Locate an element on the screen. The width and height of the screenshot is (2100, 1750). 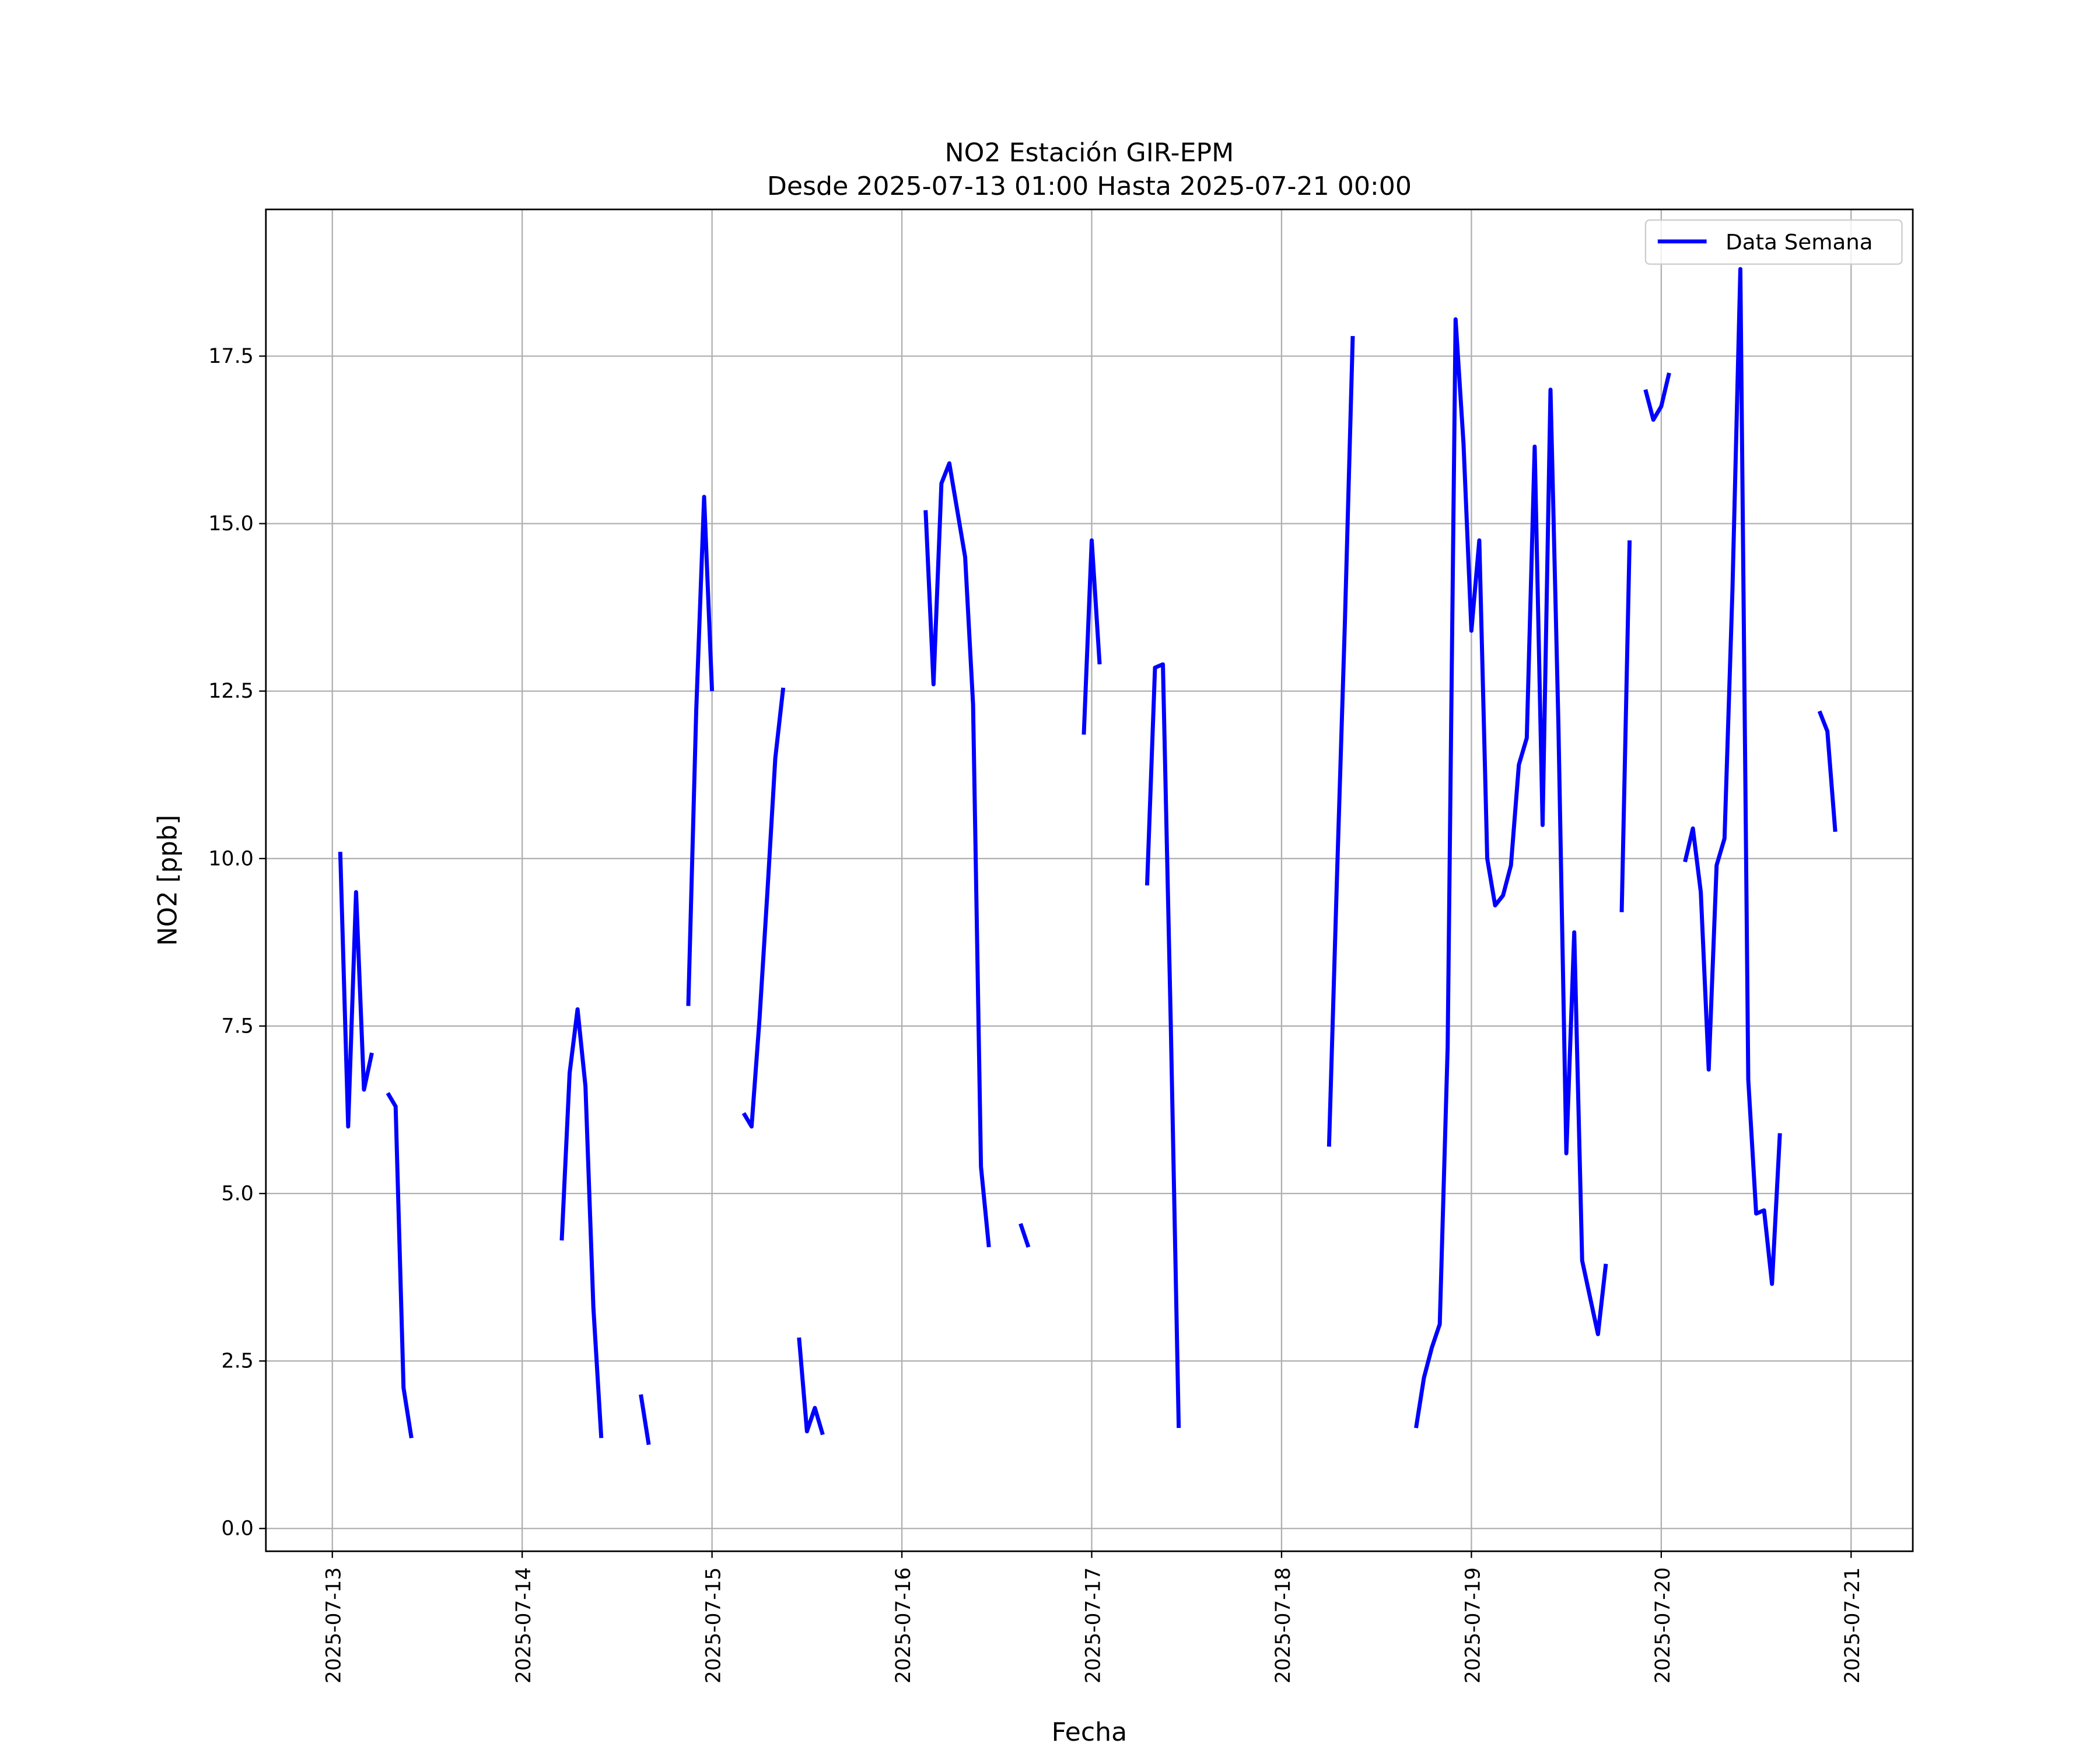
x-tick-label: 2025-07-21 is located at coordinates (1852, 1625).